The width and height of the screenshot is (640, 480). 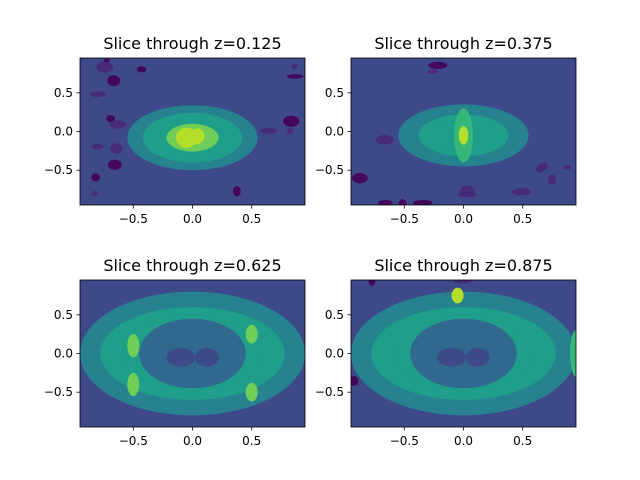 I want to click on chart-title: Slice through z=0.125, so click(x=192, y=43).